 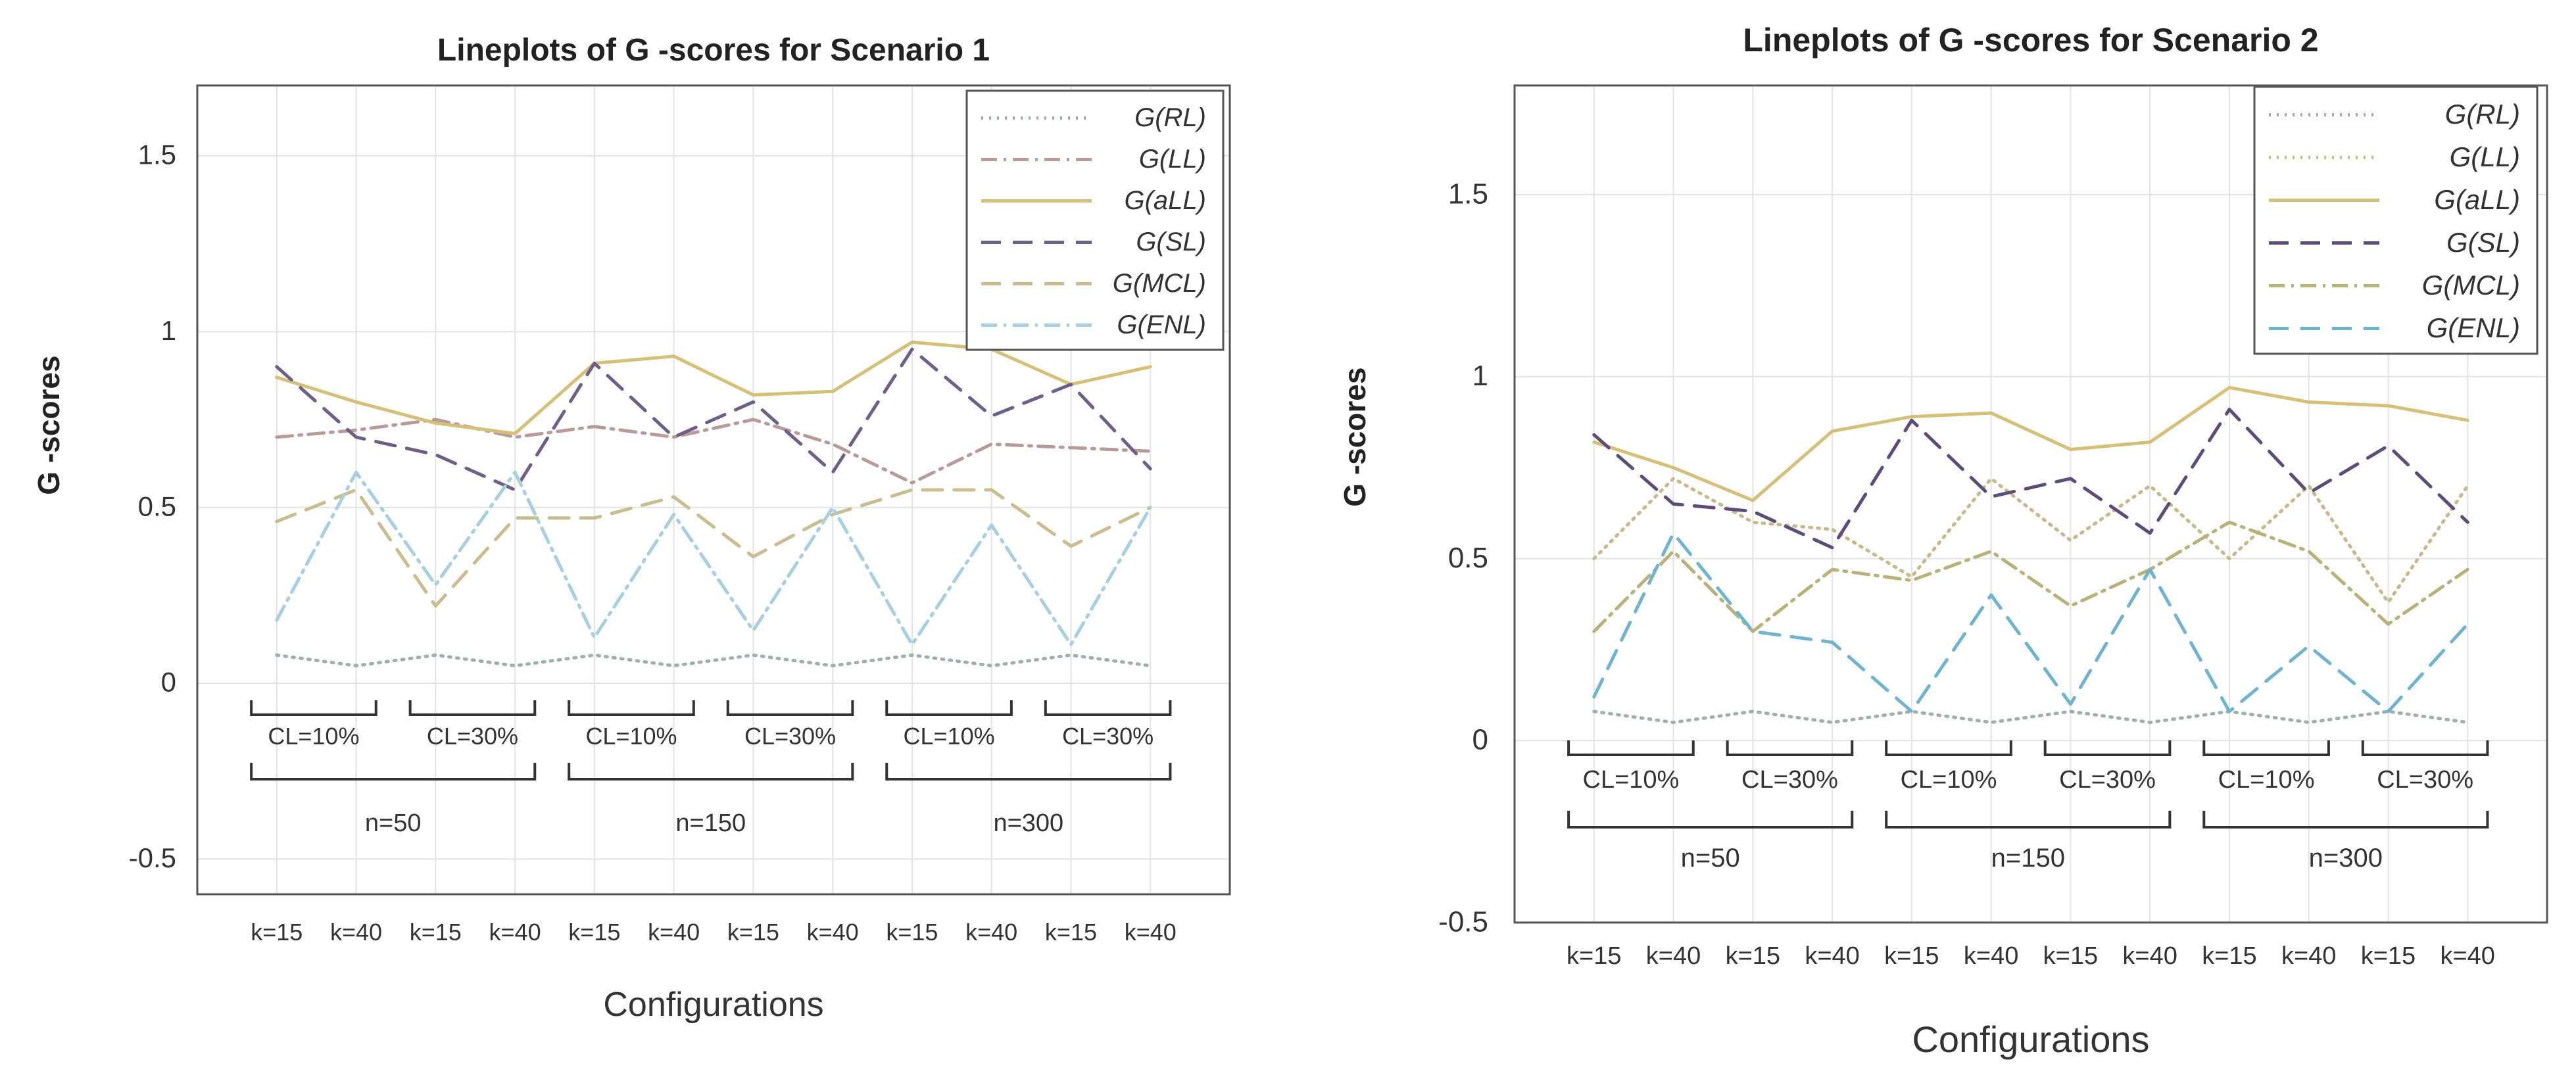 I want to click on chart-title: Lineplots of G -scores for Scenario 2, so click(x=2031, y=40).